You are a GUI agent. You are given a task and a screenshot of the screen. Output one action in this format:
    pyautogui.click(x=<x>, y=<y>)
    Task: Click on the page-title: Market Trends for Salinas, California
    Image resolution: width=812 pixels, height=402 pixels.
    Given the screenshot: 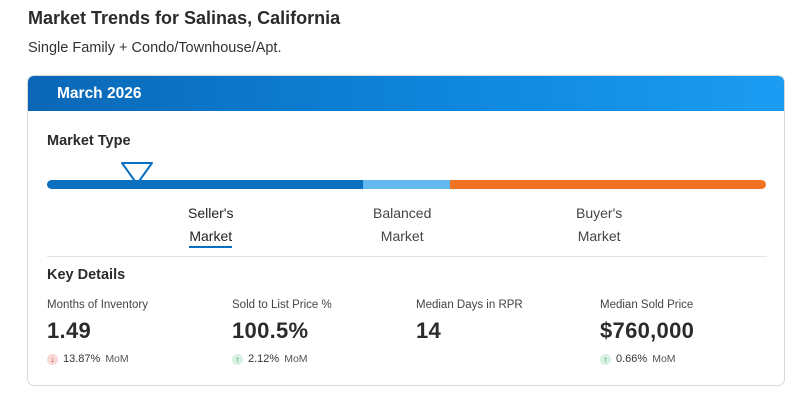 What is the action you would take?
    pyautogui.click(x=184, y=18)
    